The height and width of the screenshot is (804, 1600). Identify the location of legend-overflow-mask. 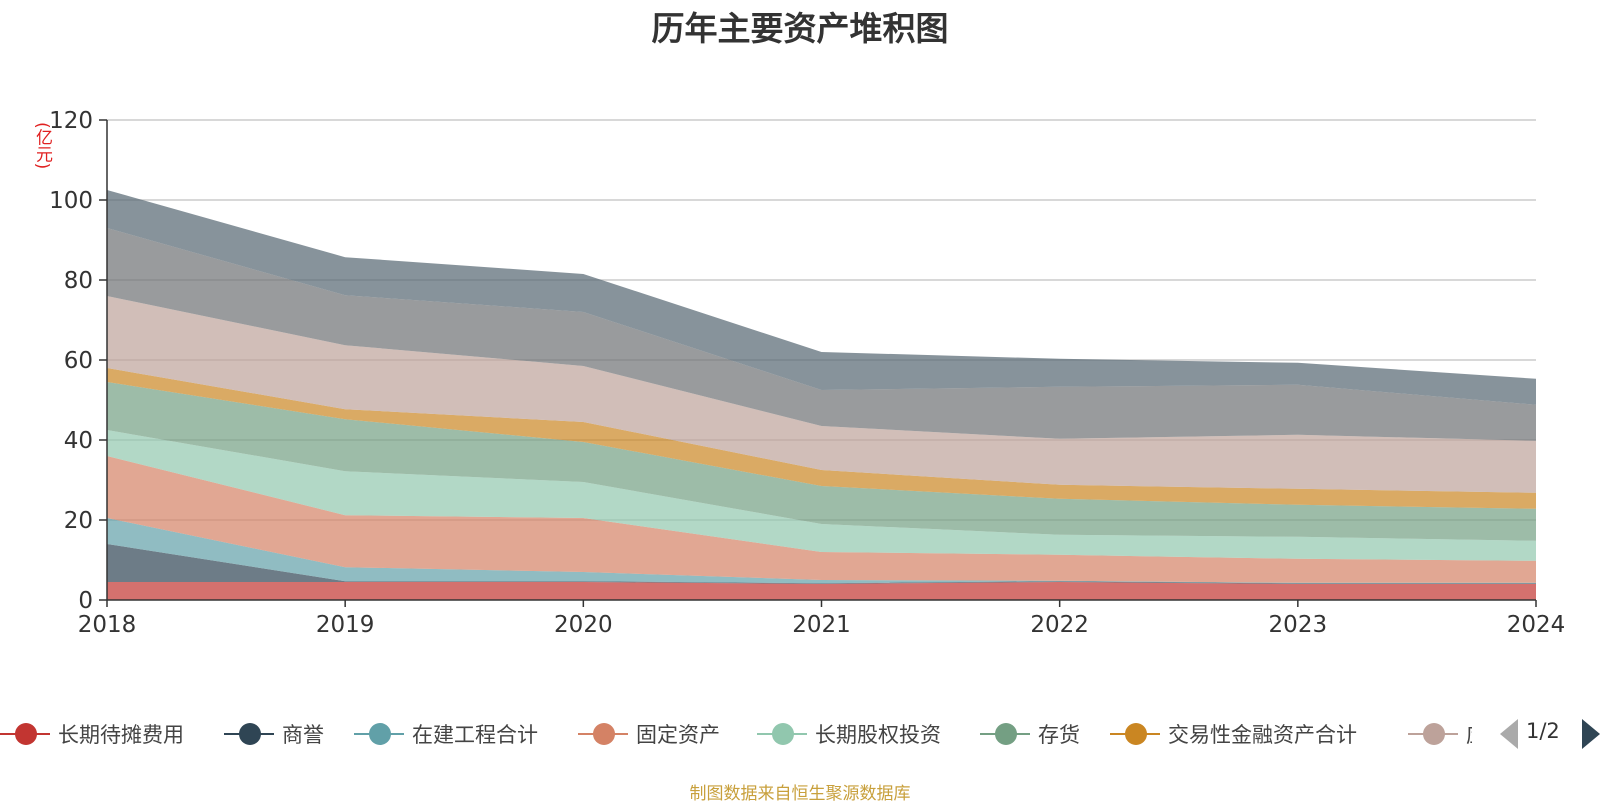
(1536, 734).